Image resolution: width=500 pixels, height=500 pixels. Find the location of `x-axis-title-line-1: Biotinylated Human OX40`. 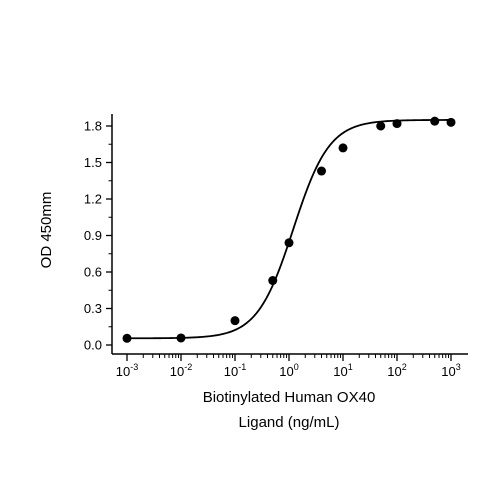

x-axis-title-line-1: Biotinylated Human OX40 is located at coordinates (289, 397).